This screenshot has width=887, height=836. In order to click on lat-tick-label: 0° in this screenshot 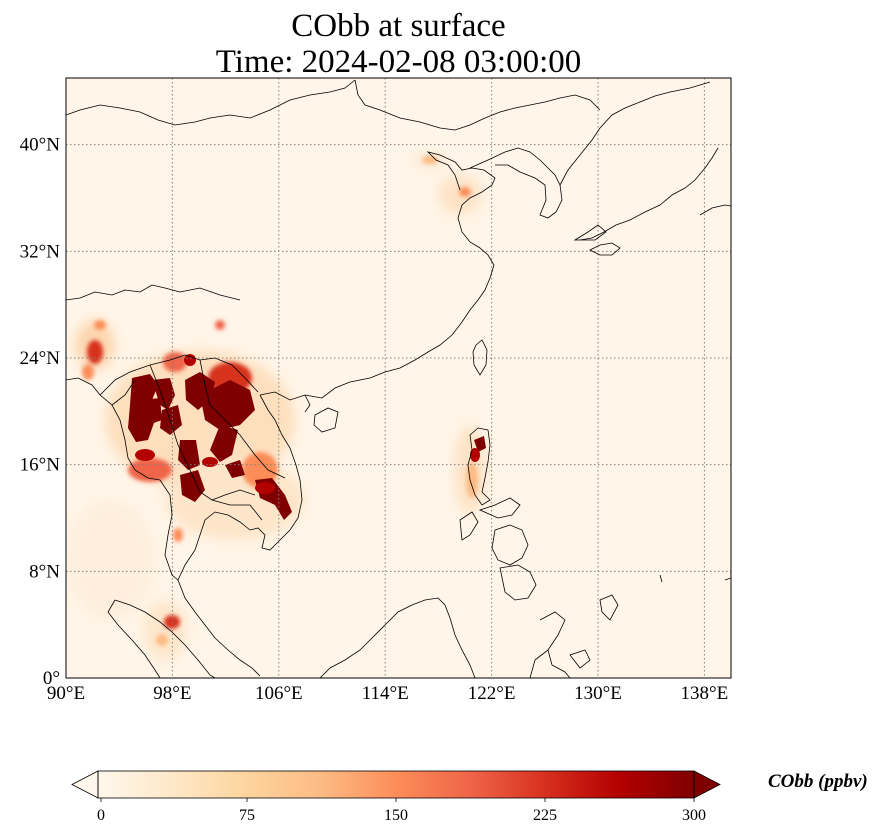, I will do `click(51, 678)`.